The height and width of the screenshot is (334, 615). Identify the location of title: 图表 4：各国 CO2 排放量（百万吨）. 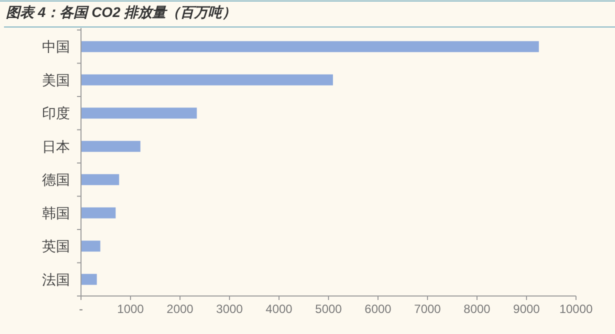
(121, 12).